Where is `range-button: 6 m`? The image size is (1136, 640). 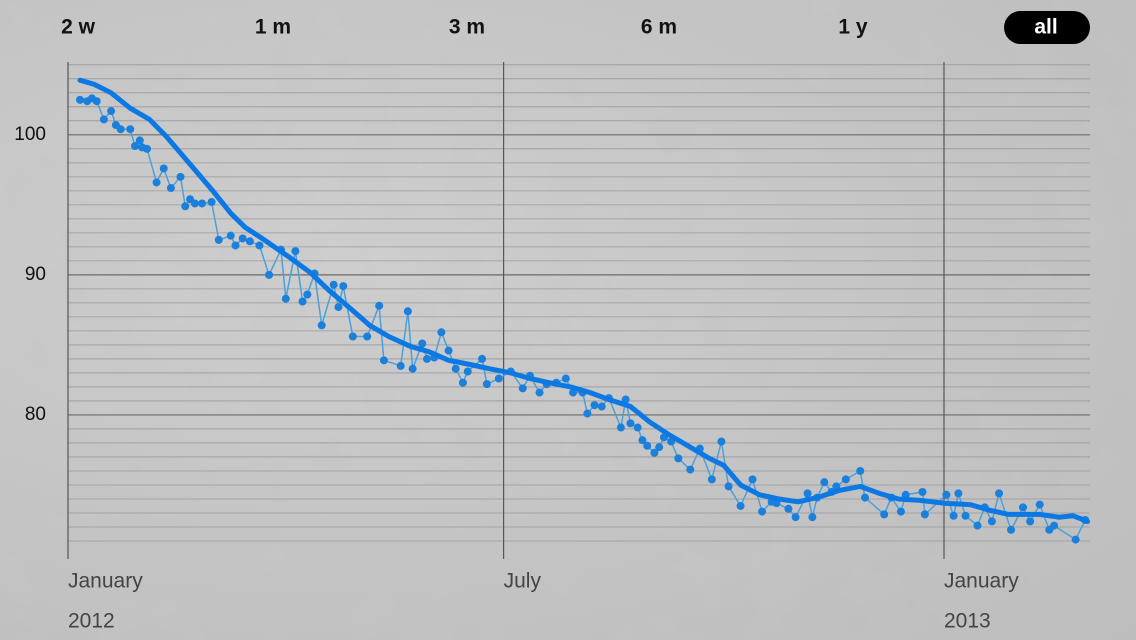 range-button: 6 m is located at coordinates (659, 27).